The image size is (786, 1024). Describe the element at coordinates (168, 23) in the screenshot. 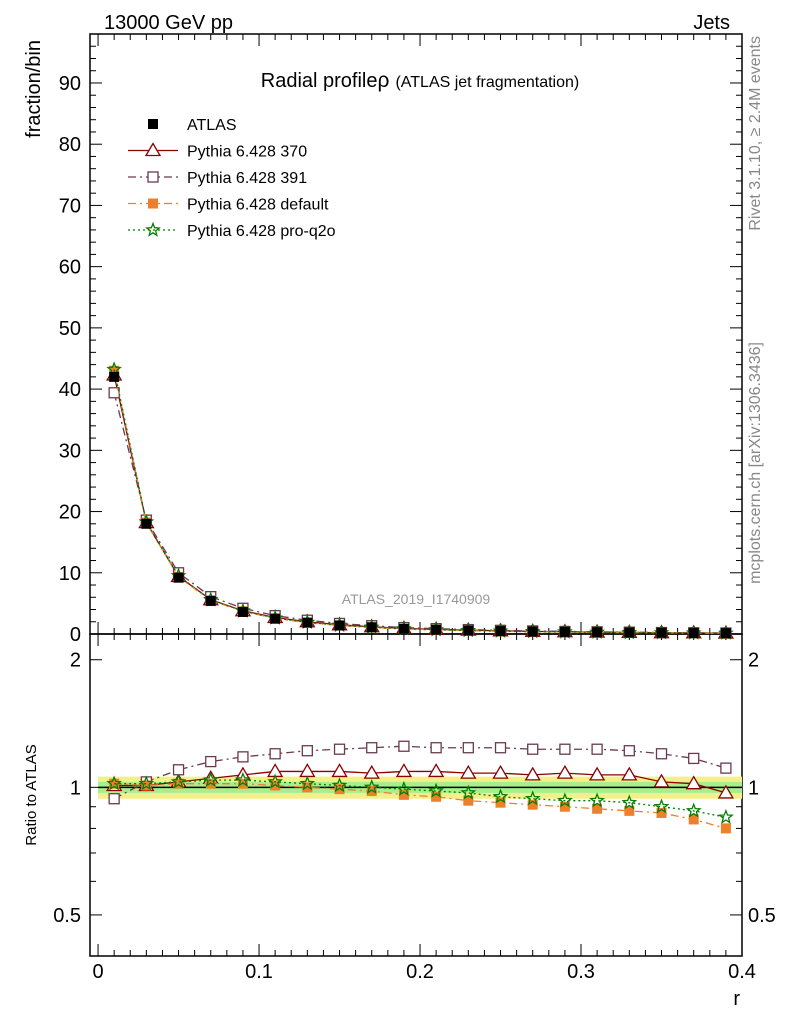

I see `header-left: 13000 GeV pp` at that location.